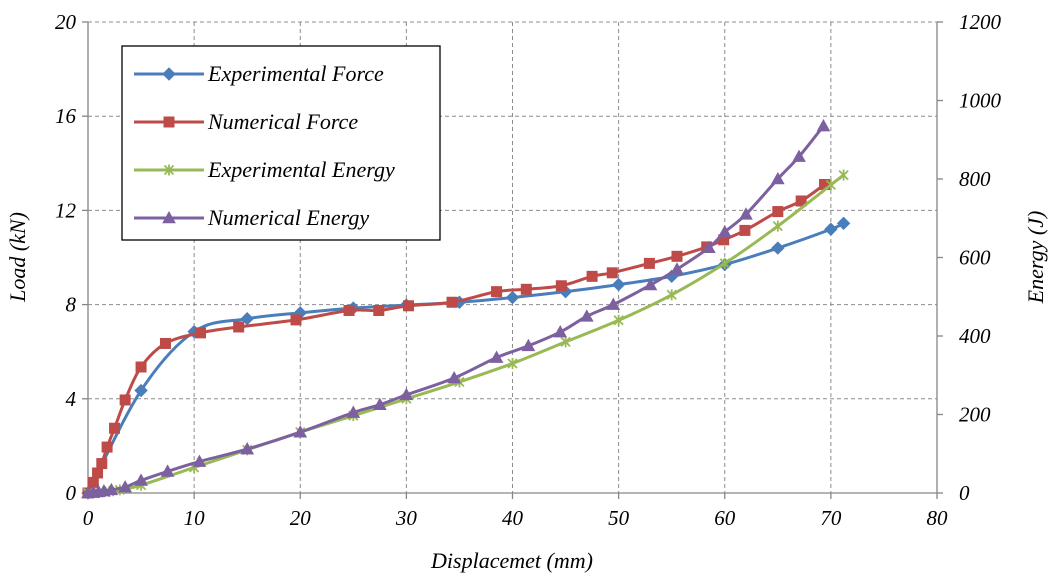  What do you see at coordinates (66, 22) in the screenshot?
I see `y-tick-label: 20` at bounding box center [66, 22].